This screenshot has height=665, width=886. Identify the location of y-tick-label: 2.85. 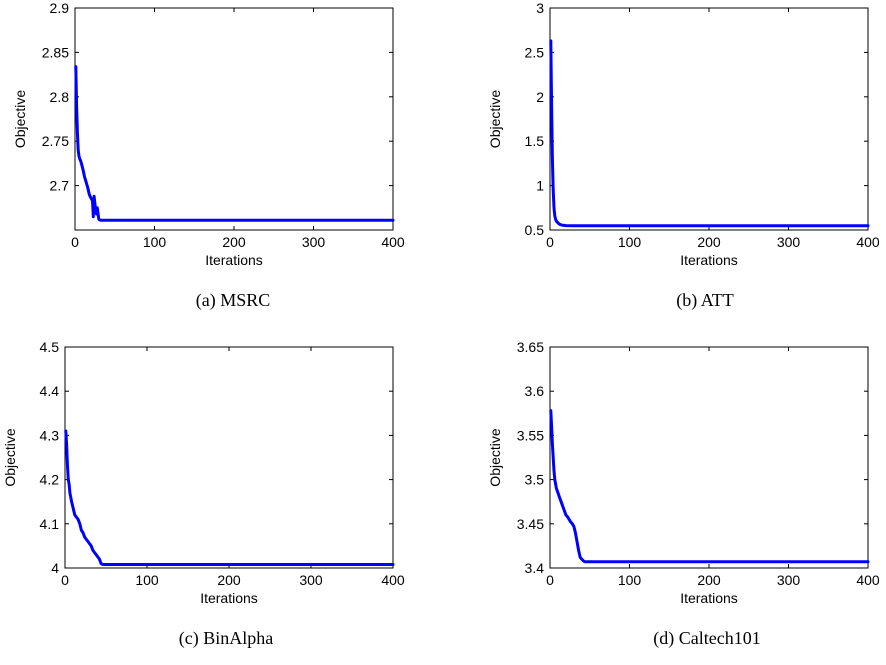
(55, 52).